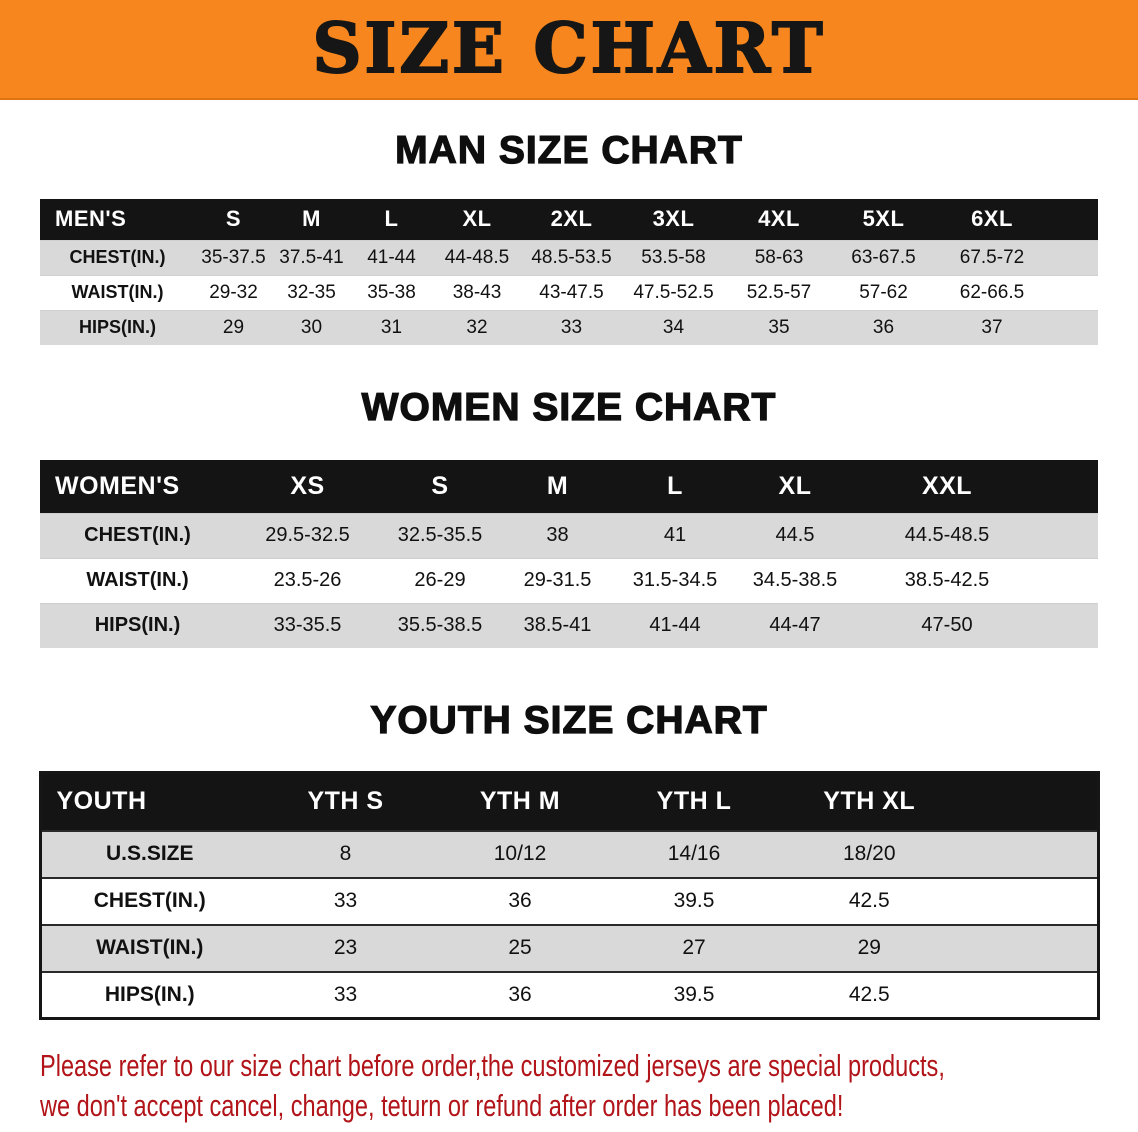 The height and width of the screenshot is (1132, 1138). I want to click on table-corner-label: MEN'S, so click(117, 219).